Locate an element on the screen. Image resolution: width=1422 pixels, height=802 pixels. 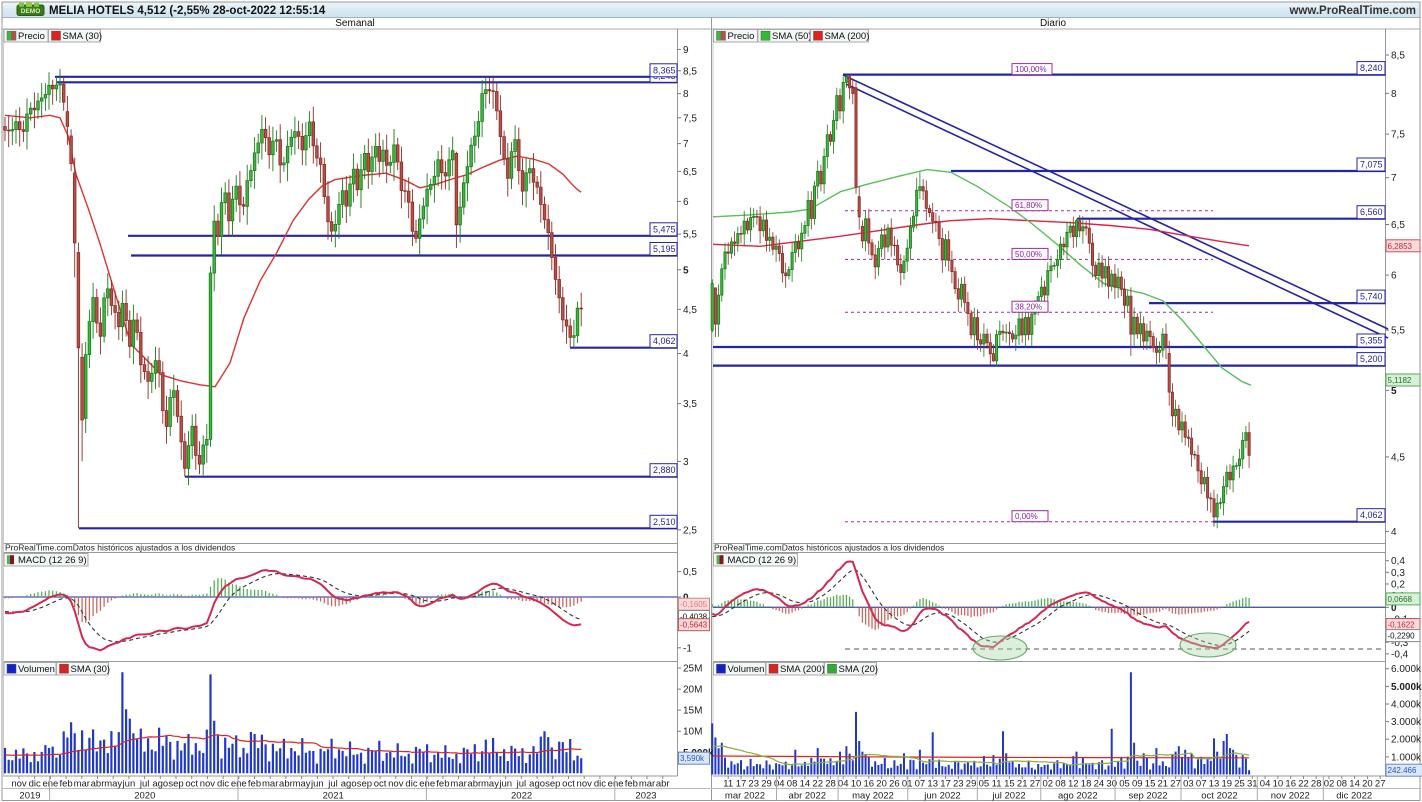
svg-text: 2.000k is located at coordinates (1406, 740).